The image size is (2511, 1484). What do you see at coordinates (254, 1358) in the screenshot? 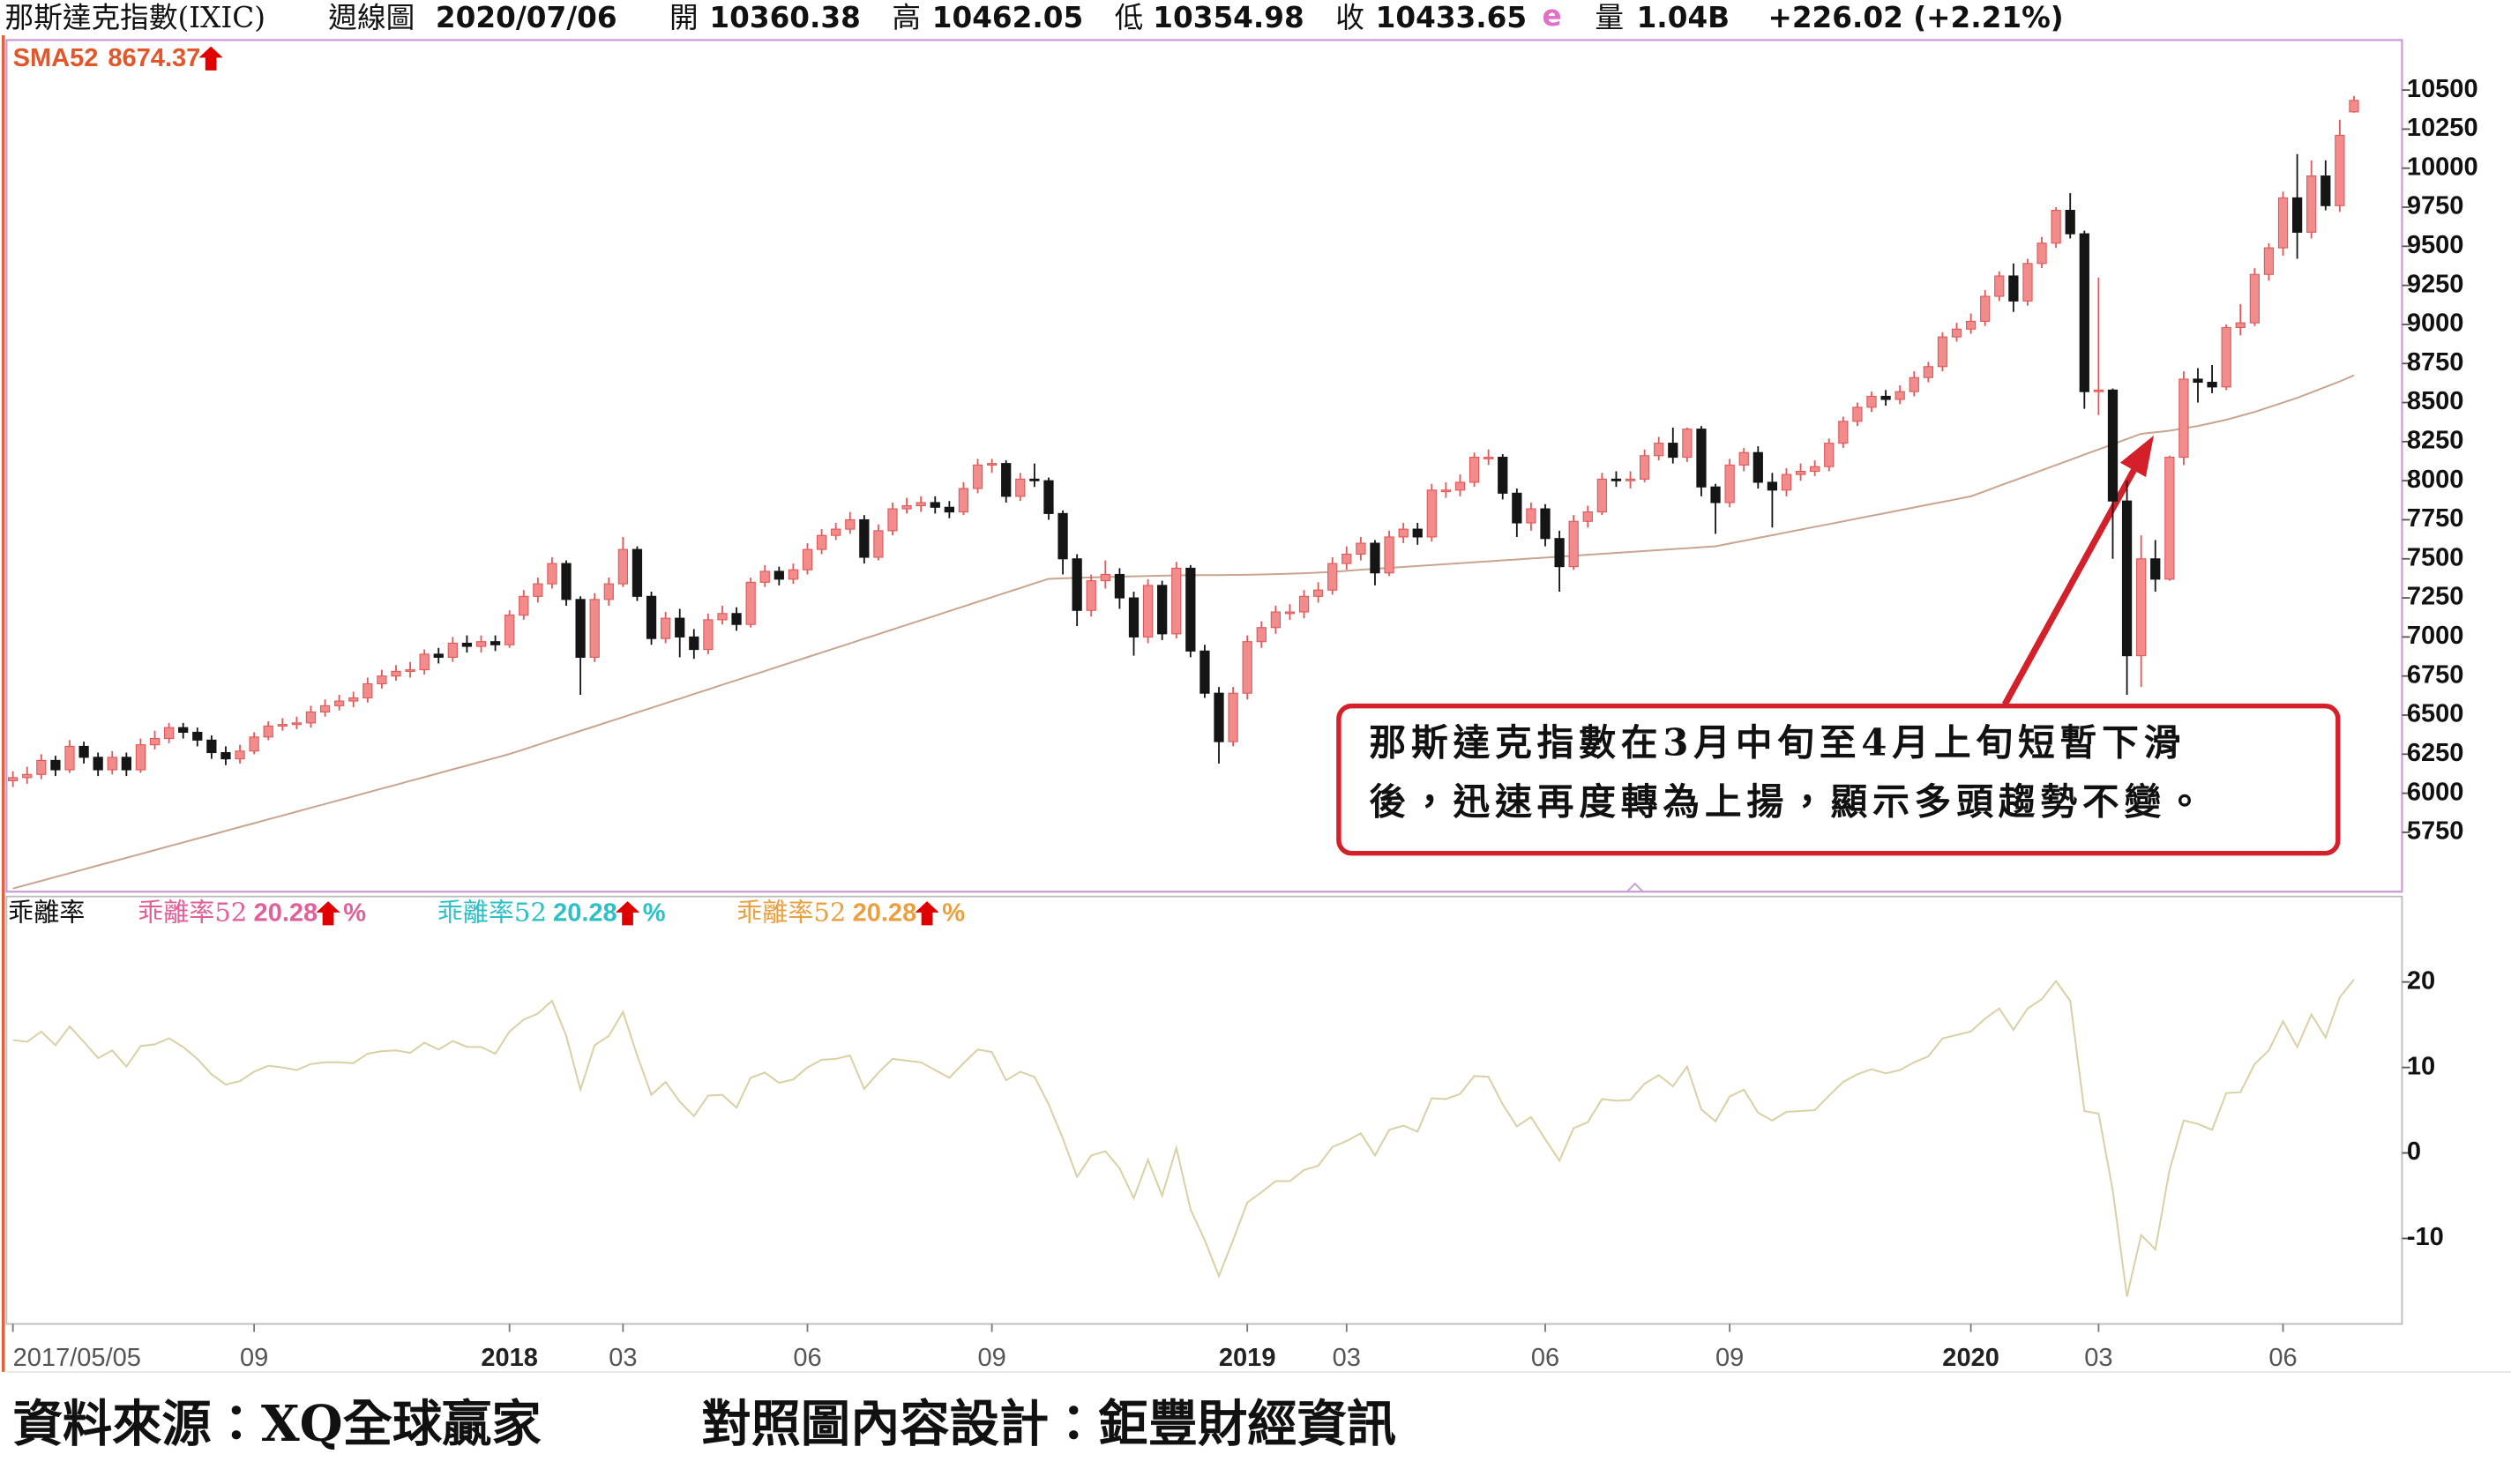
I see `x-tick-label: 09` at bounding box center [254, 1358].